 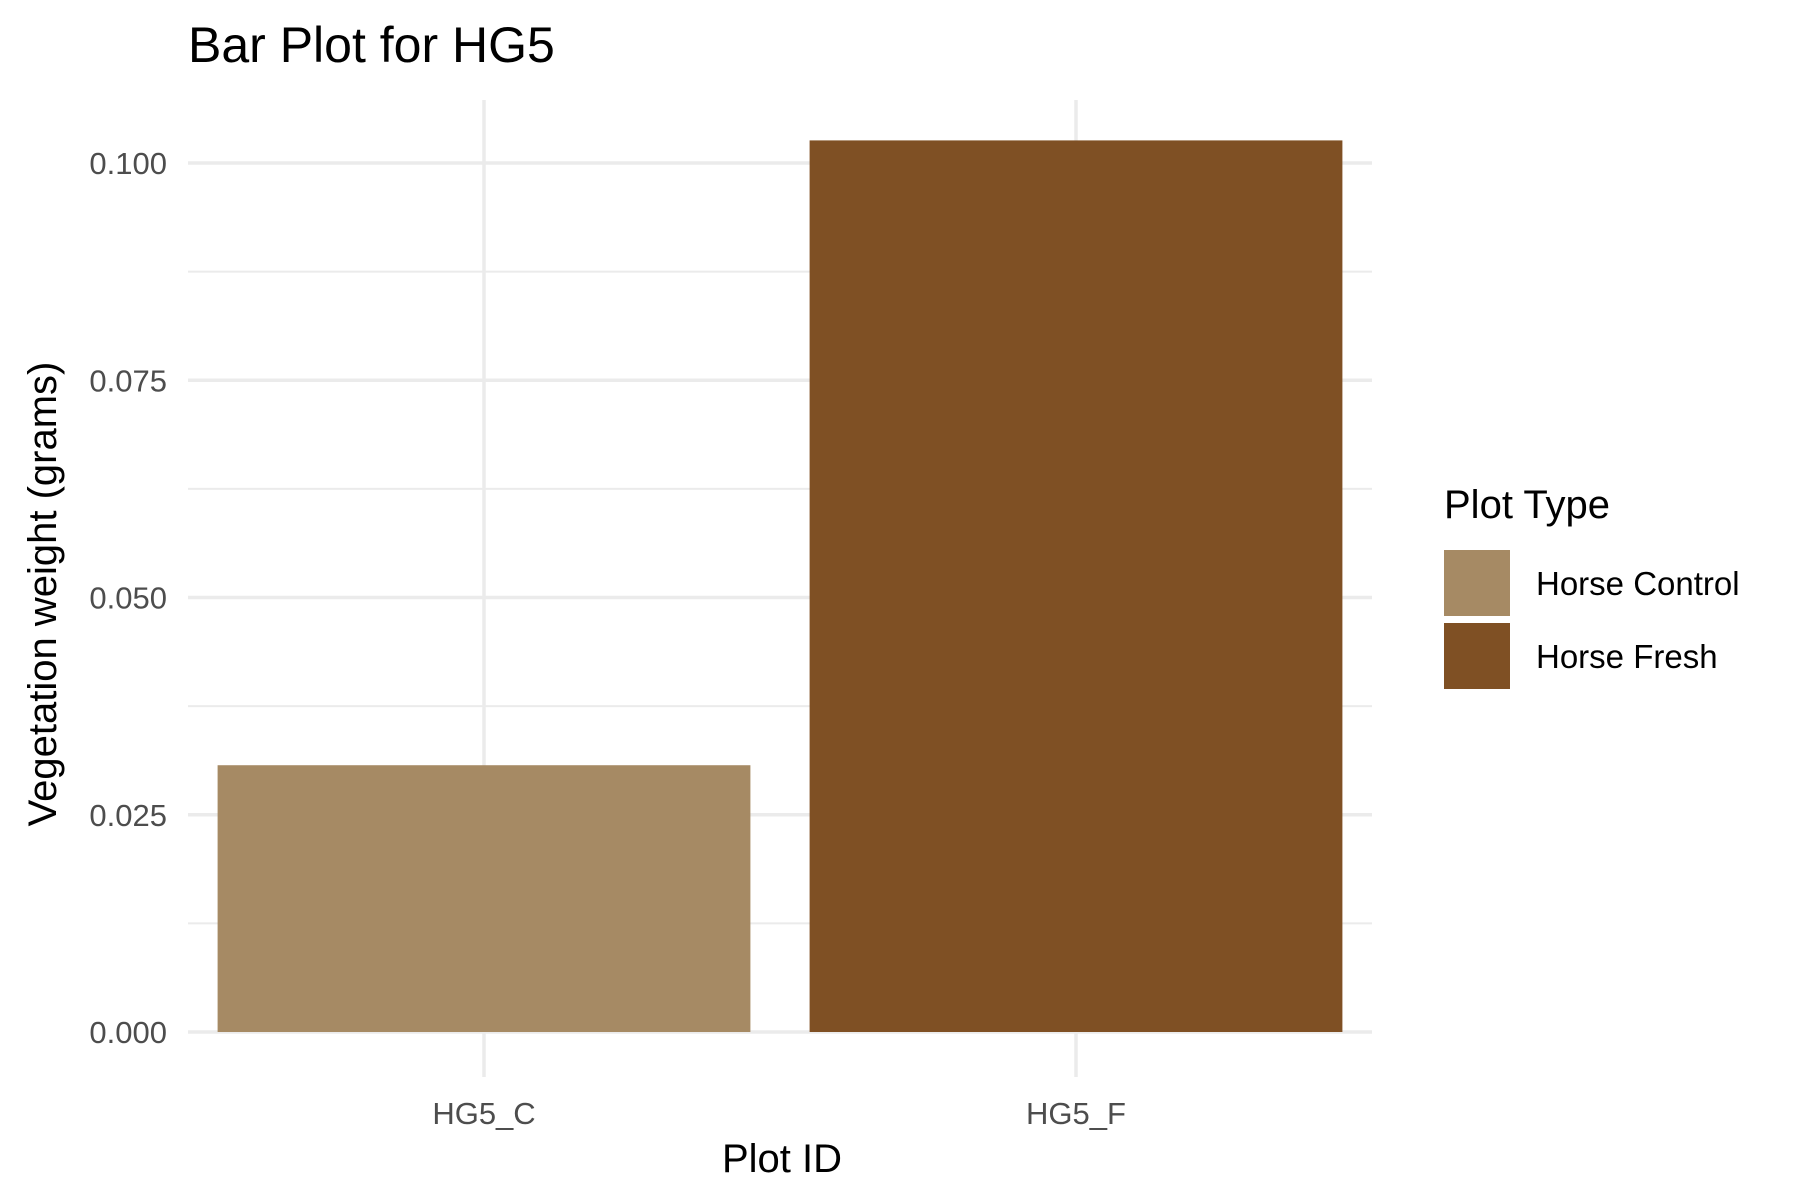 I want to click on legend-label: Horse Fresh, so click(x=1627, y=656).